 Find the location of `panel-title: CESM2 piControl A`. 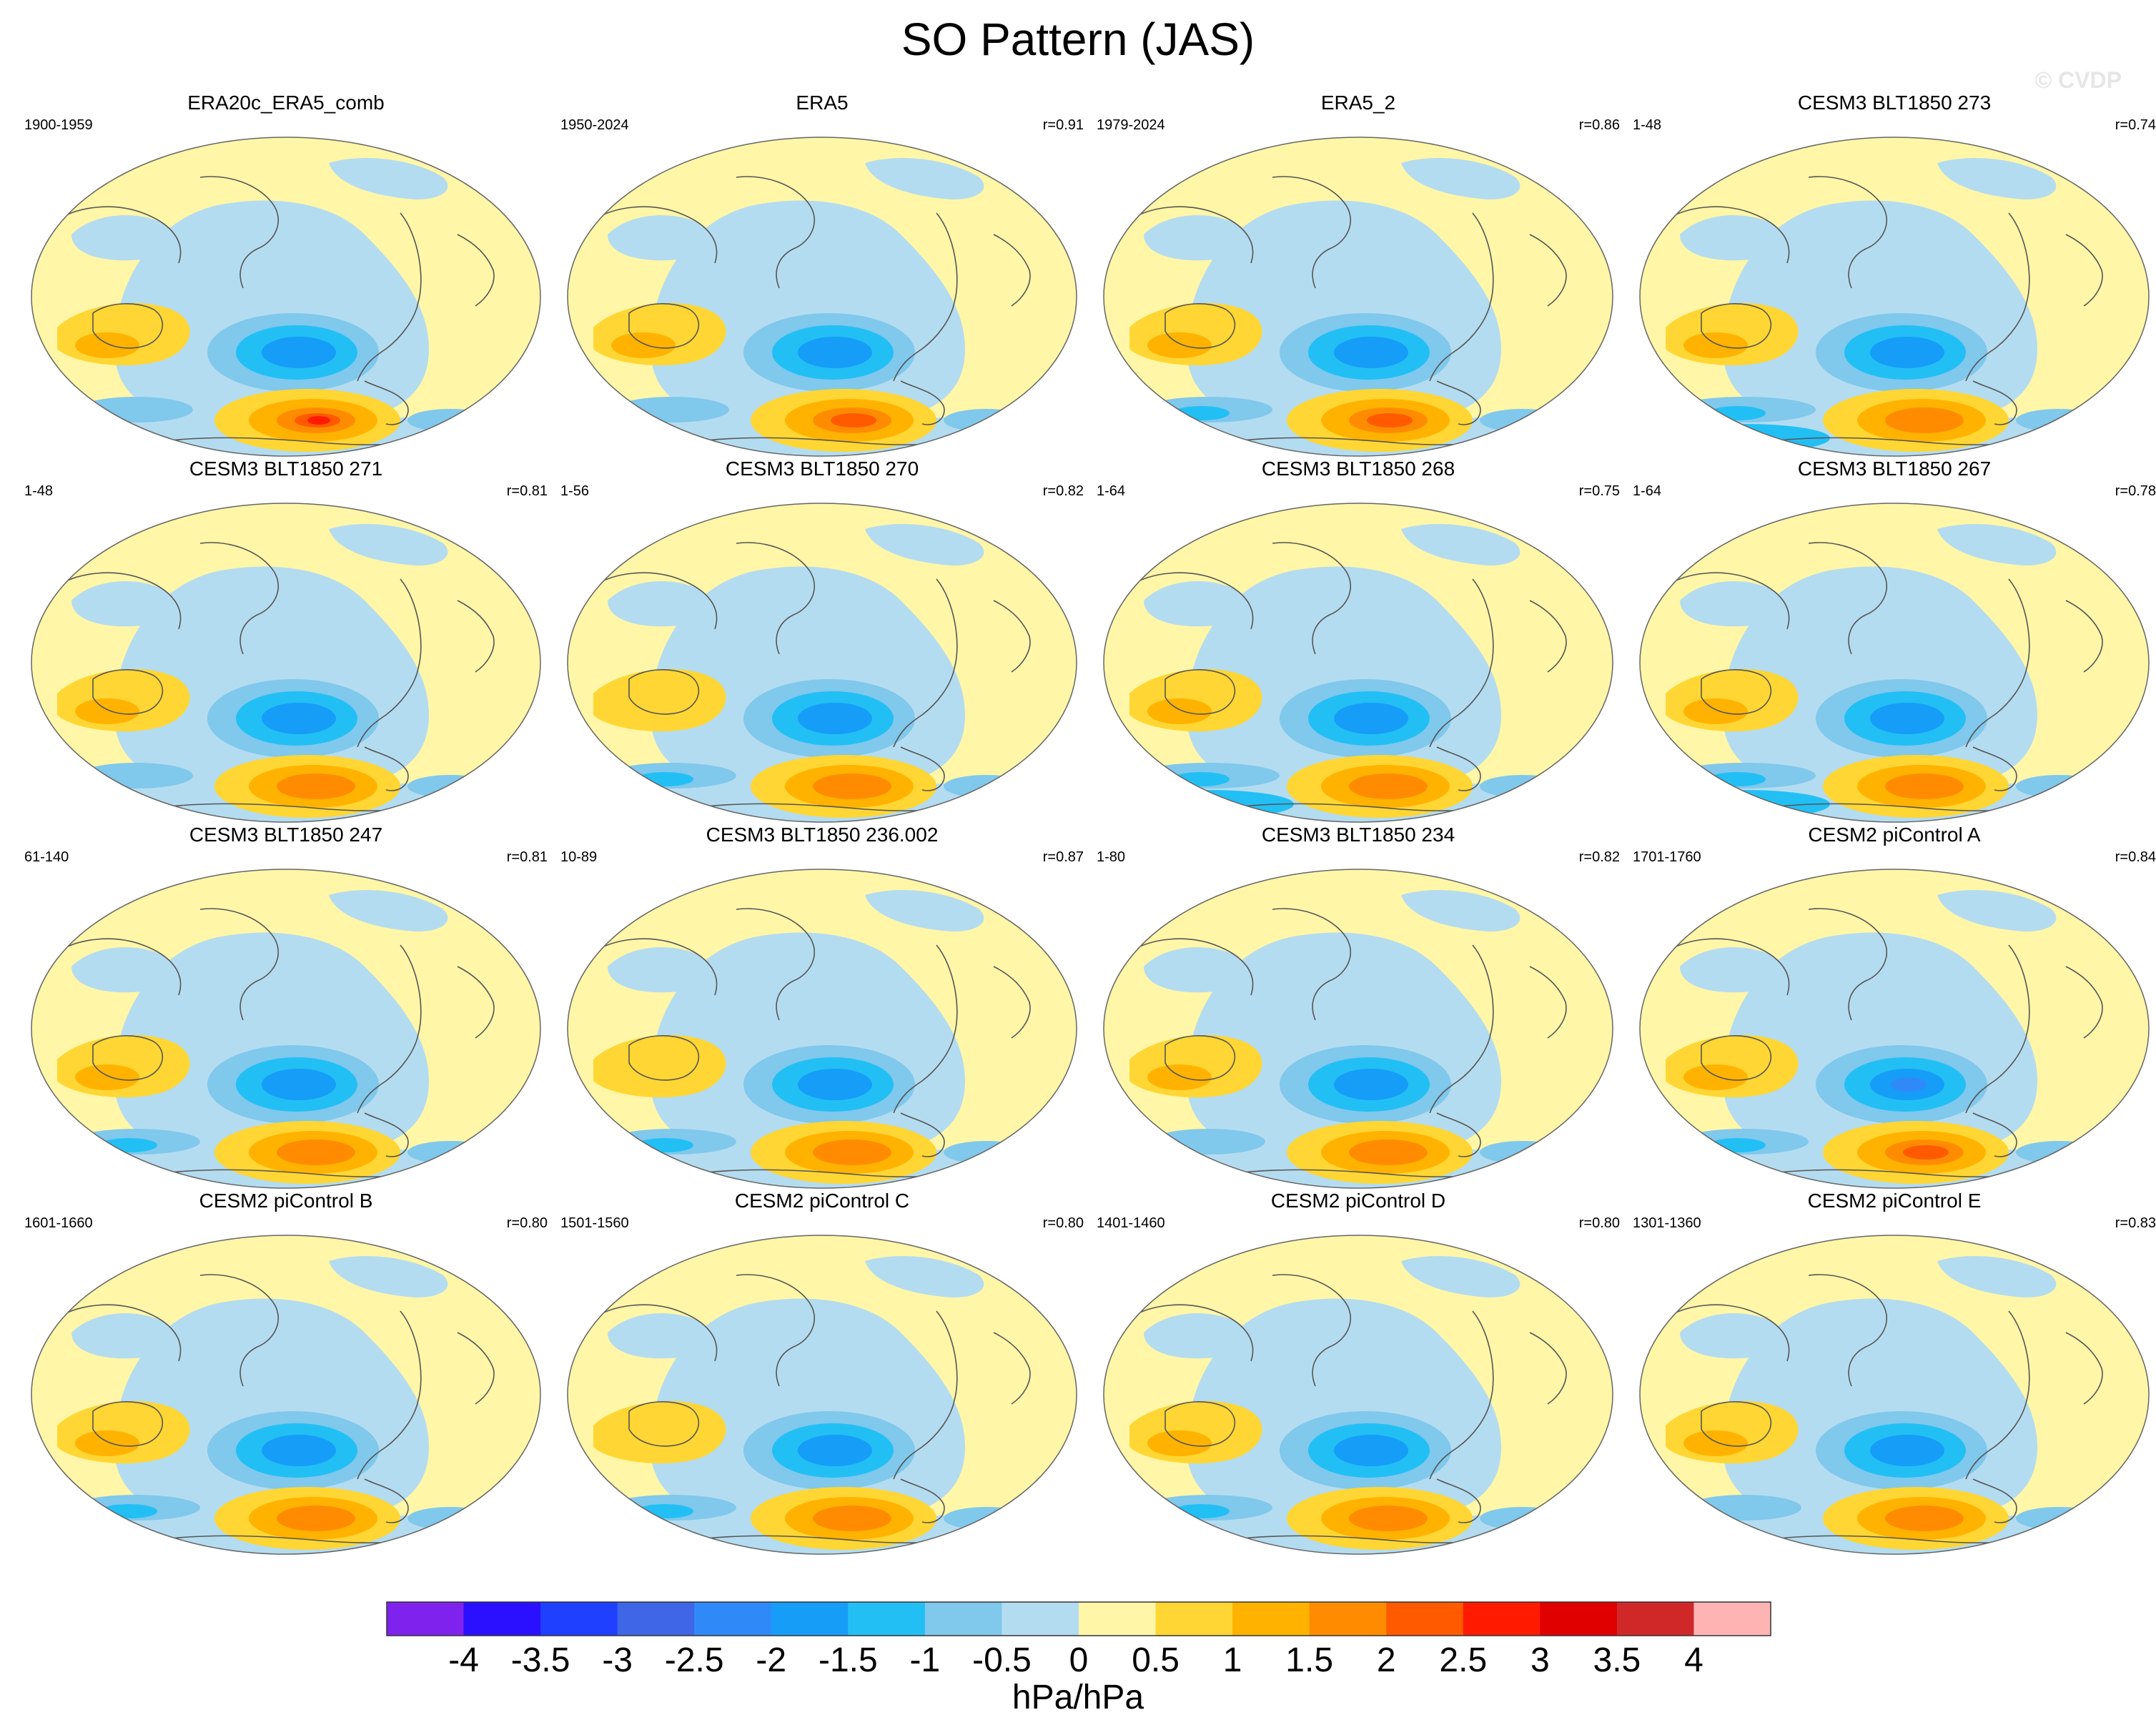

panel-title: CESM2 piControl A is located at coordinates (1894, 835).